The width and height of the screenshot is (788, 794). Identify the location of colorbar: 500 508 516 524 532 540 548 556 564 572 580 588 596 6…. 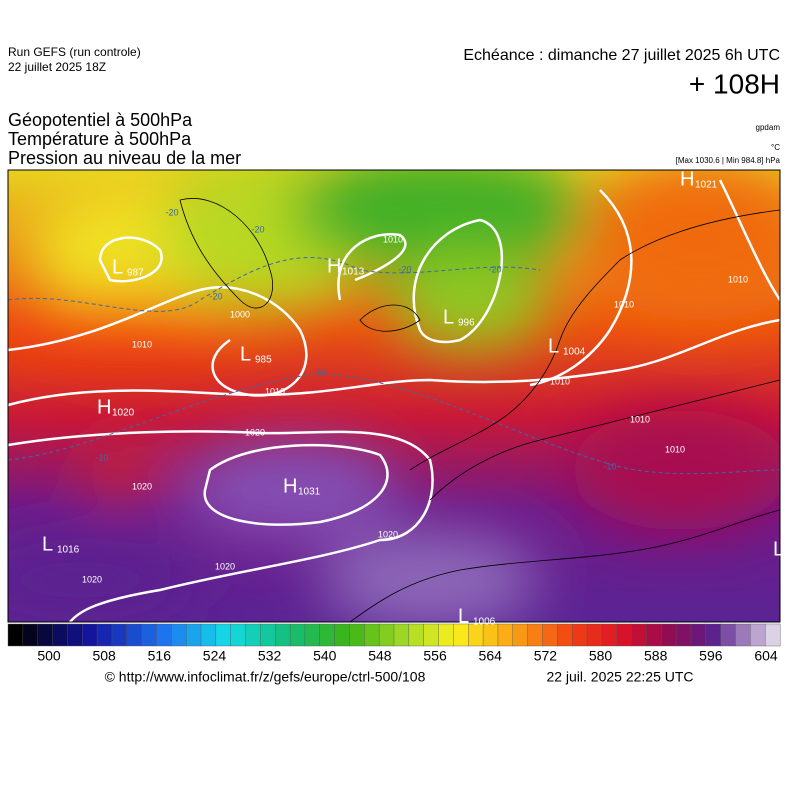
(394, 643).